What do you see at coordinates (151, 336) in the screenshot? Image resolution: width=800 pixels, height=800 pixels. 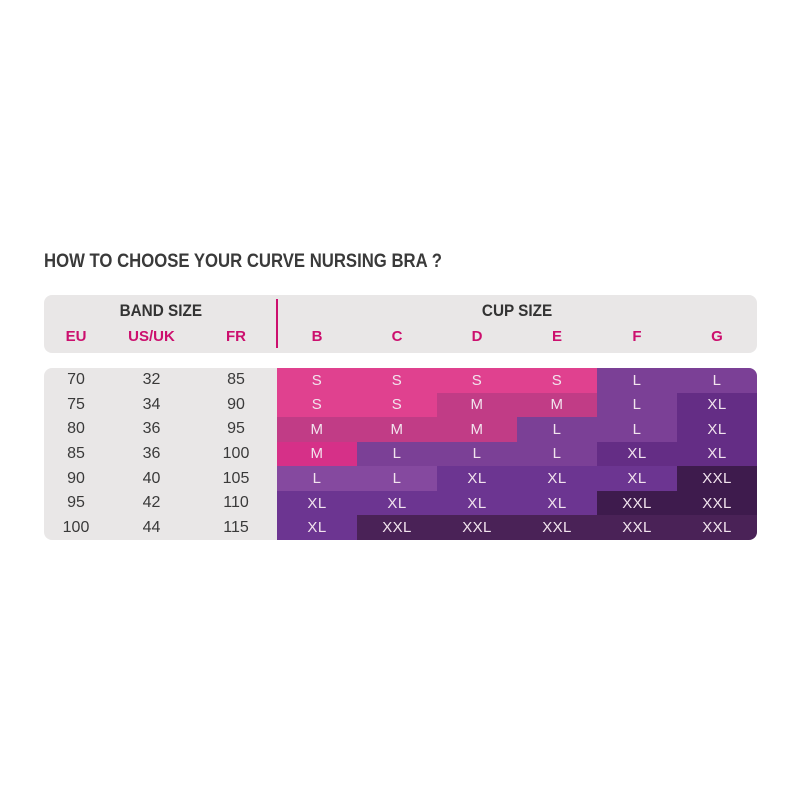 I see `band-column-header: US/UK` at bounding box center [151, 336].